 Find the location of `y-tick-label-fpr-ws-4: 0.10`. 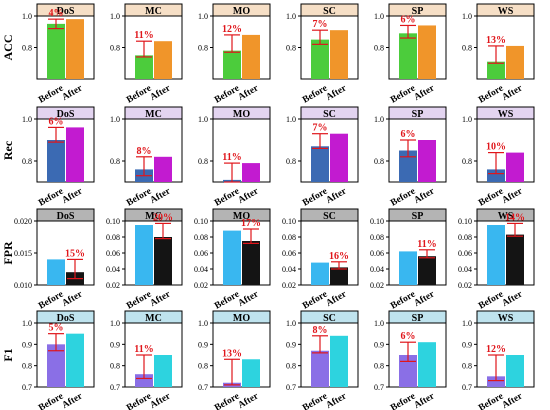

y-tick-label-fpr-ws-4: 0.10 is located at coordinates (465, 221).